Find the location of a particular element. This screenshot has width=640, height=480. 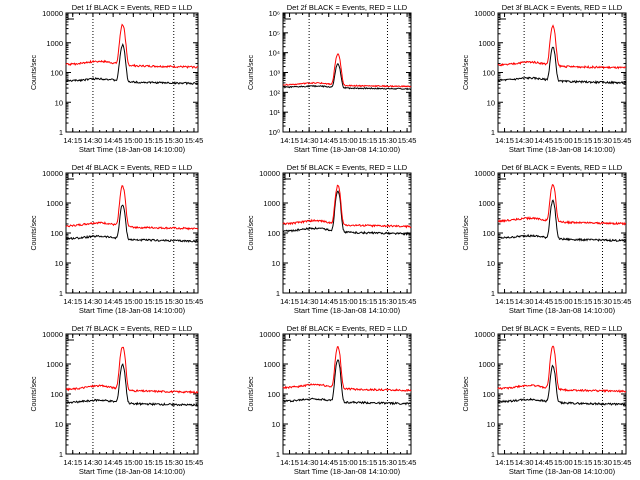

y-tick-label: 10⁶ is located at coordinates (274, 13).